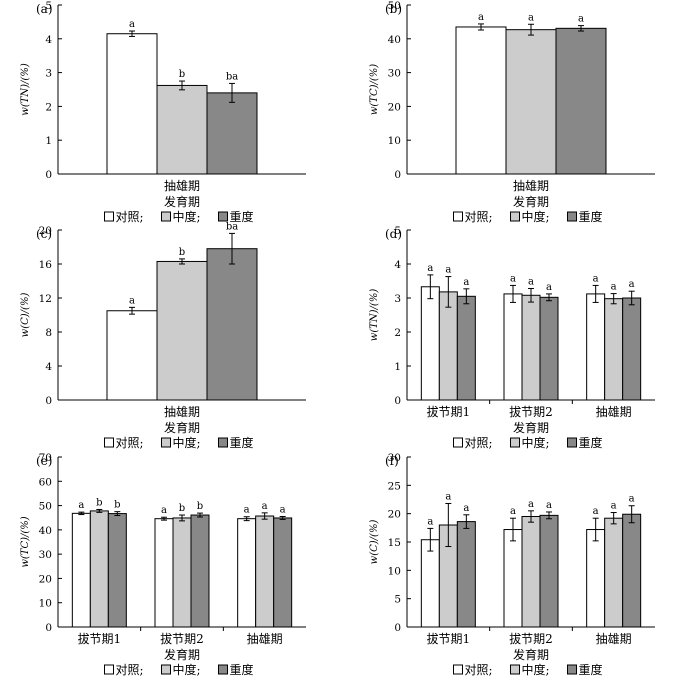  What do you see at coordinates (374, 89) in the screenshot?
I see `y-axis-title: w(TC)/(%)` at bounding box center [374, 89].